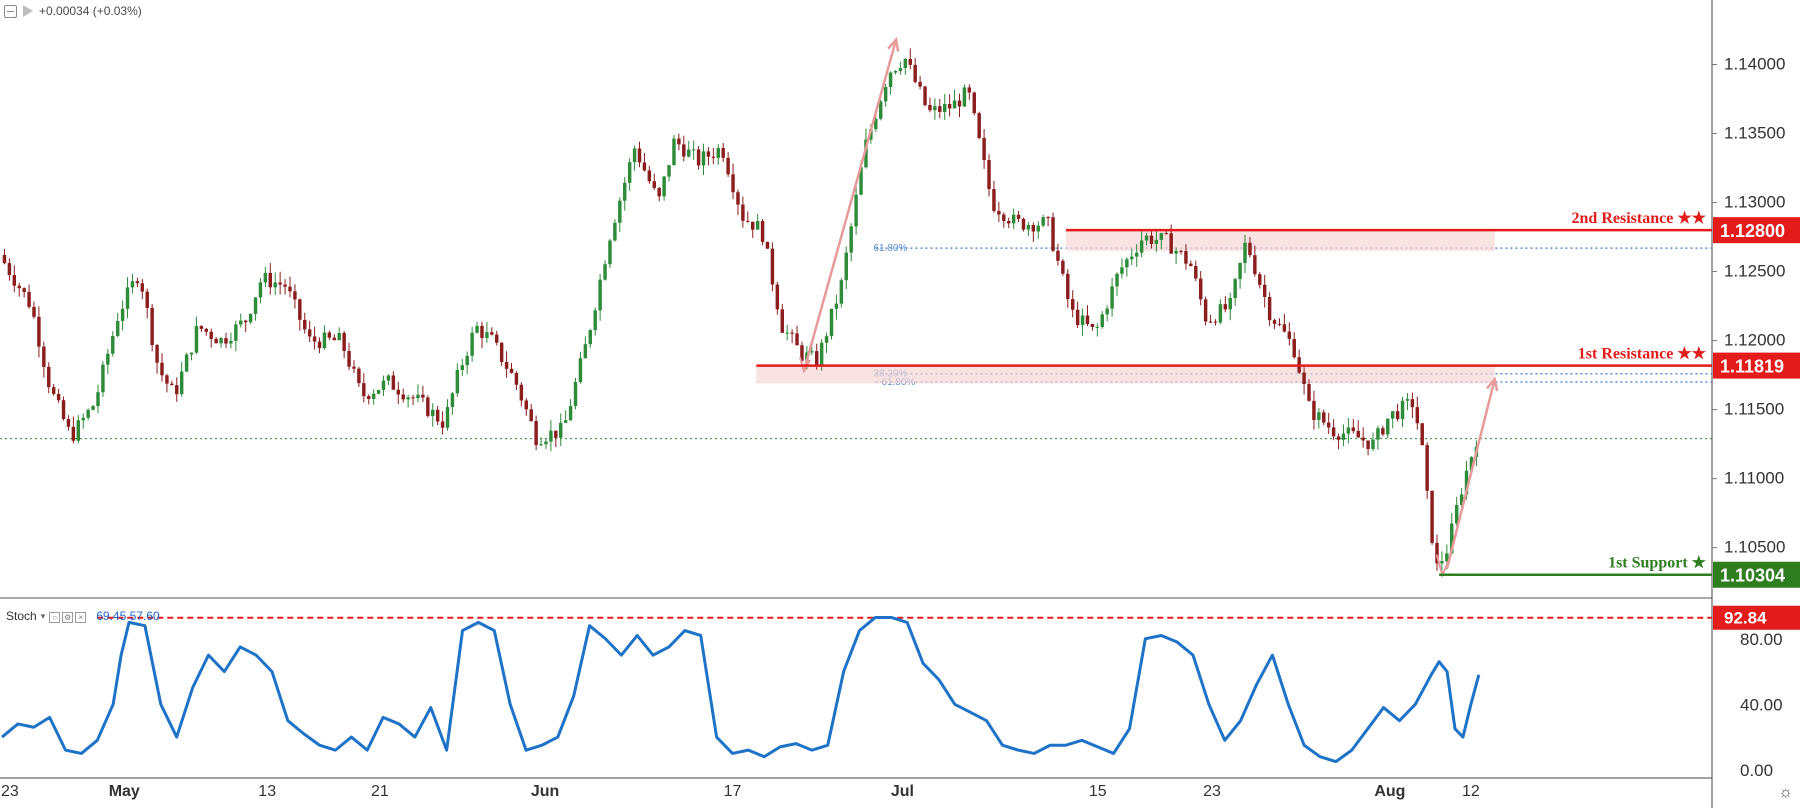  Describe the element at coordinates (1754, 64) in the screenshot. I see `y-tick-label: 1.14000` at that location.